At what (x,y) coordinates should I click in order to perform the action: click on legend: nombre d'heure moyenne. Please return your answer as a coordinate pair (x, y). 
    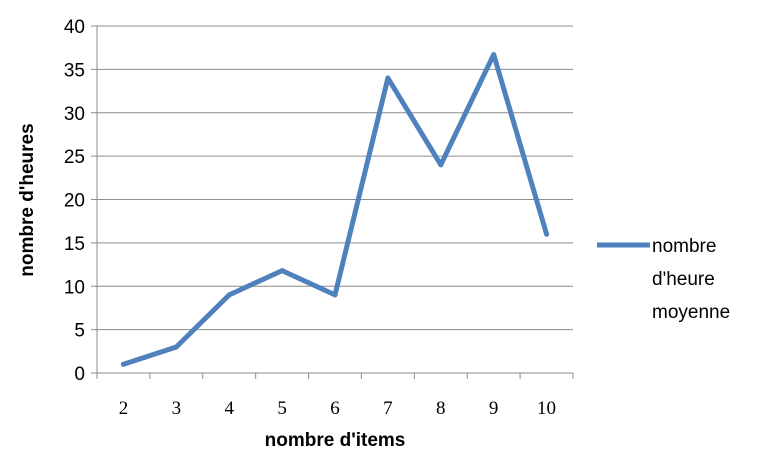
    Looking at the image, I should click on (663, 279).